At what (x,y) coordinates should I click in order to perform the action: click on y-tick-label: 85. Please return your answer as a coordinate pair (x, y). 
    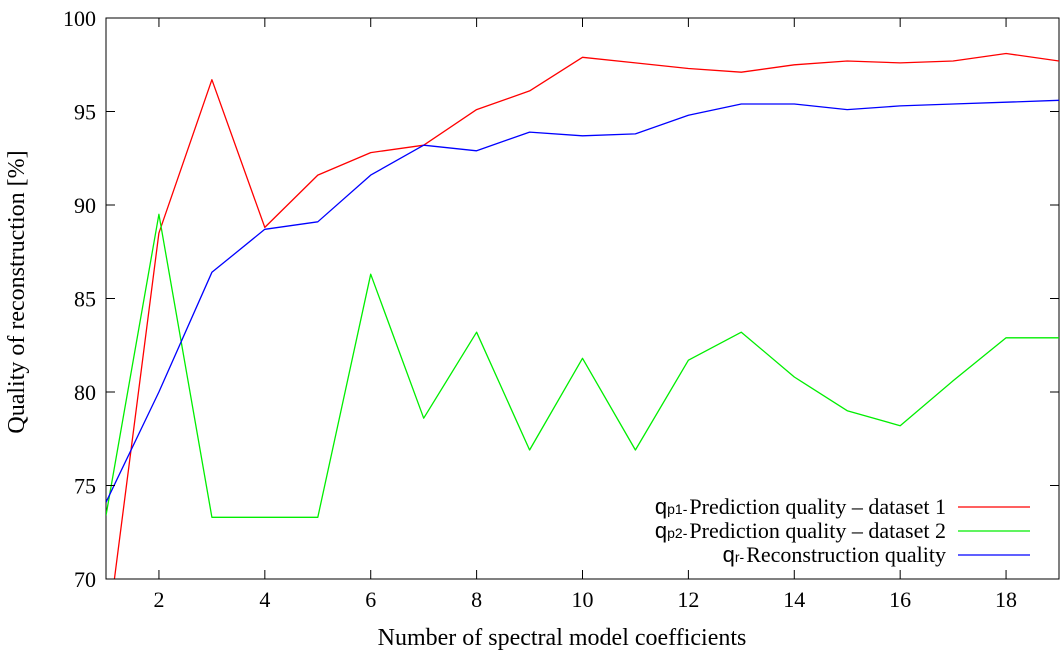
    Looking at the image, I should click on (85, 299).